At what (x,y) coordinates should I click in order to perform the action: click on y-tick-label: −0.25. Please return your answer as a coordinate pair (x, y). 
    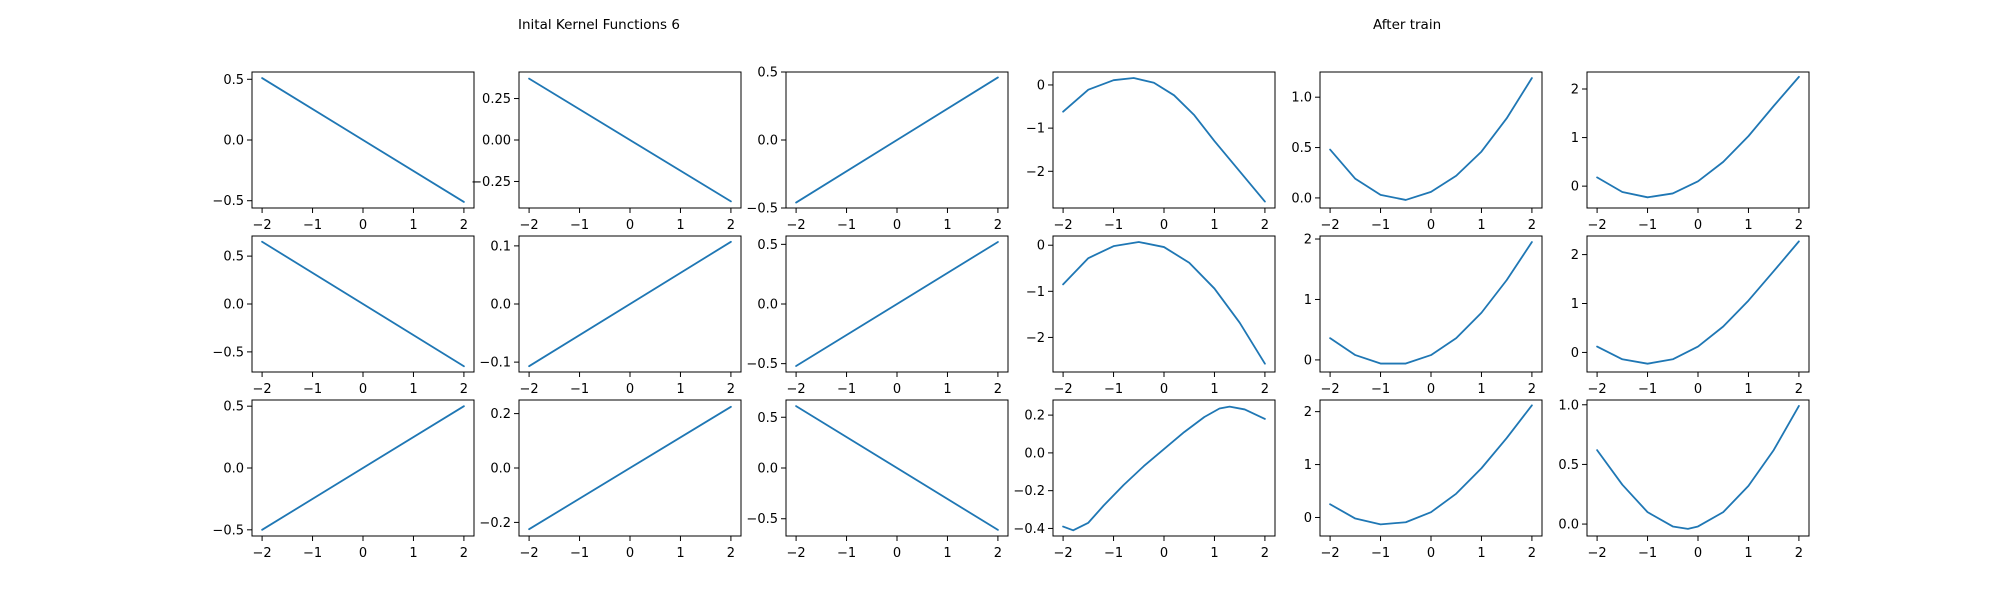
    Looking at the image, I should click on (491, 182).